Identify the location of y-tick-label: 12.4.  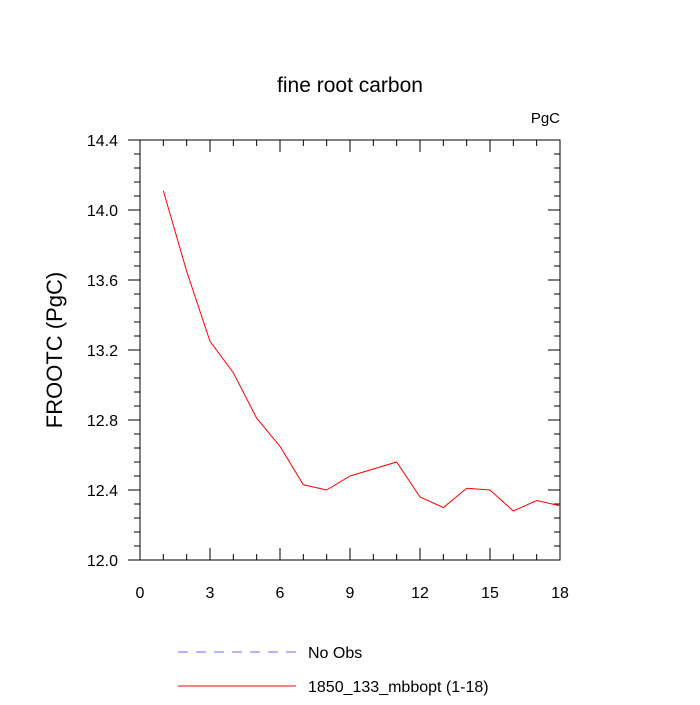
(102, 491).